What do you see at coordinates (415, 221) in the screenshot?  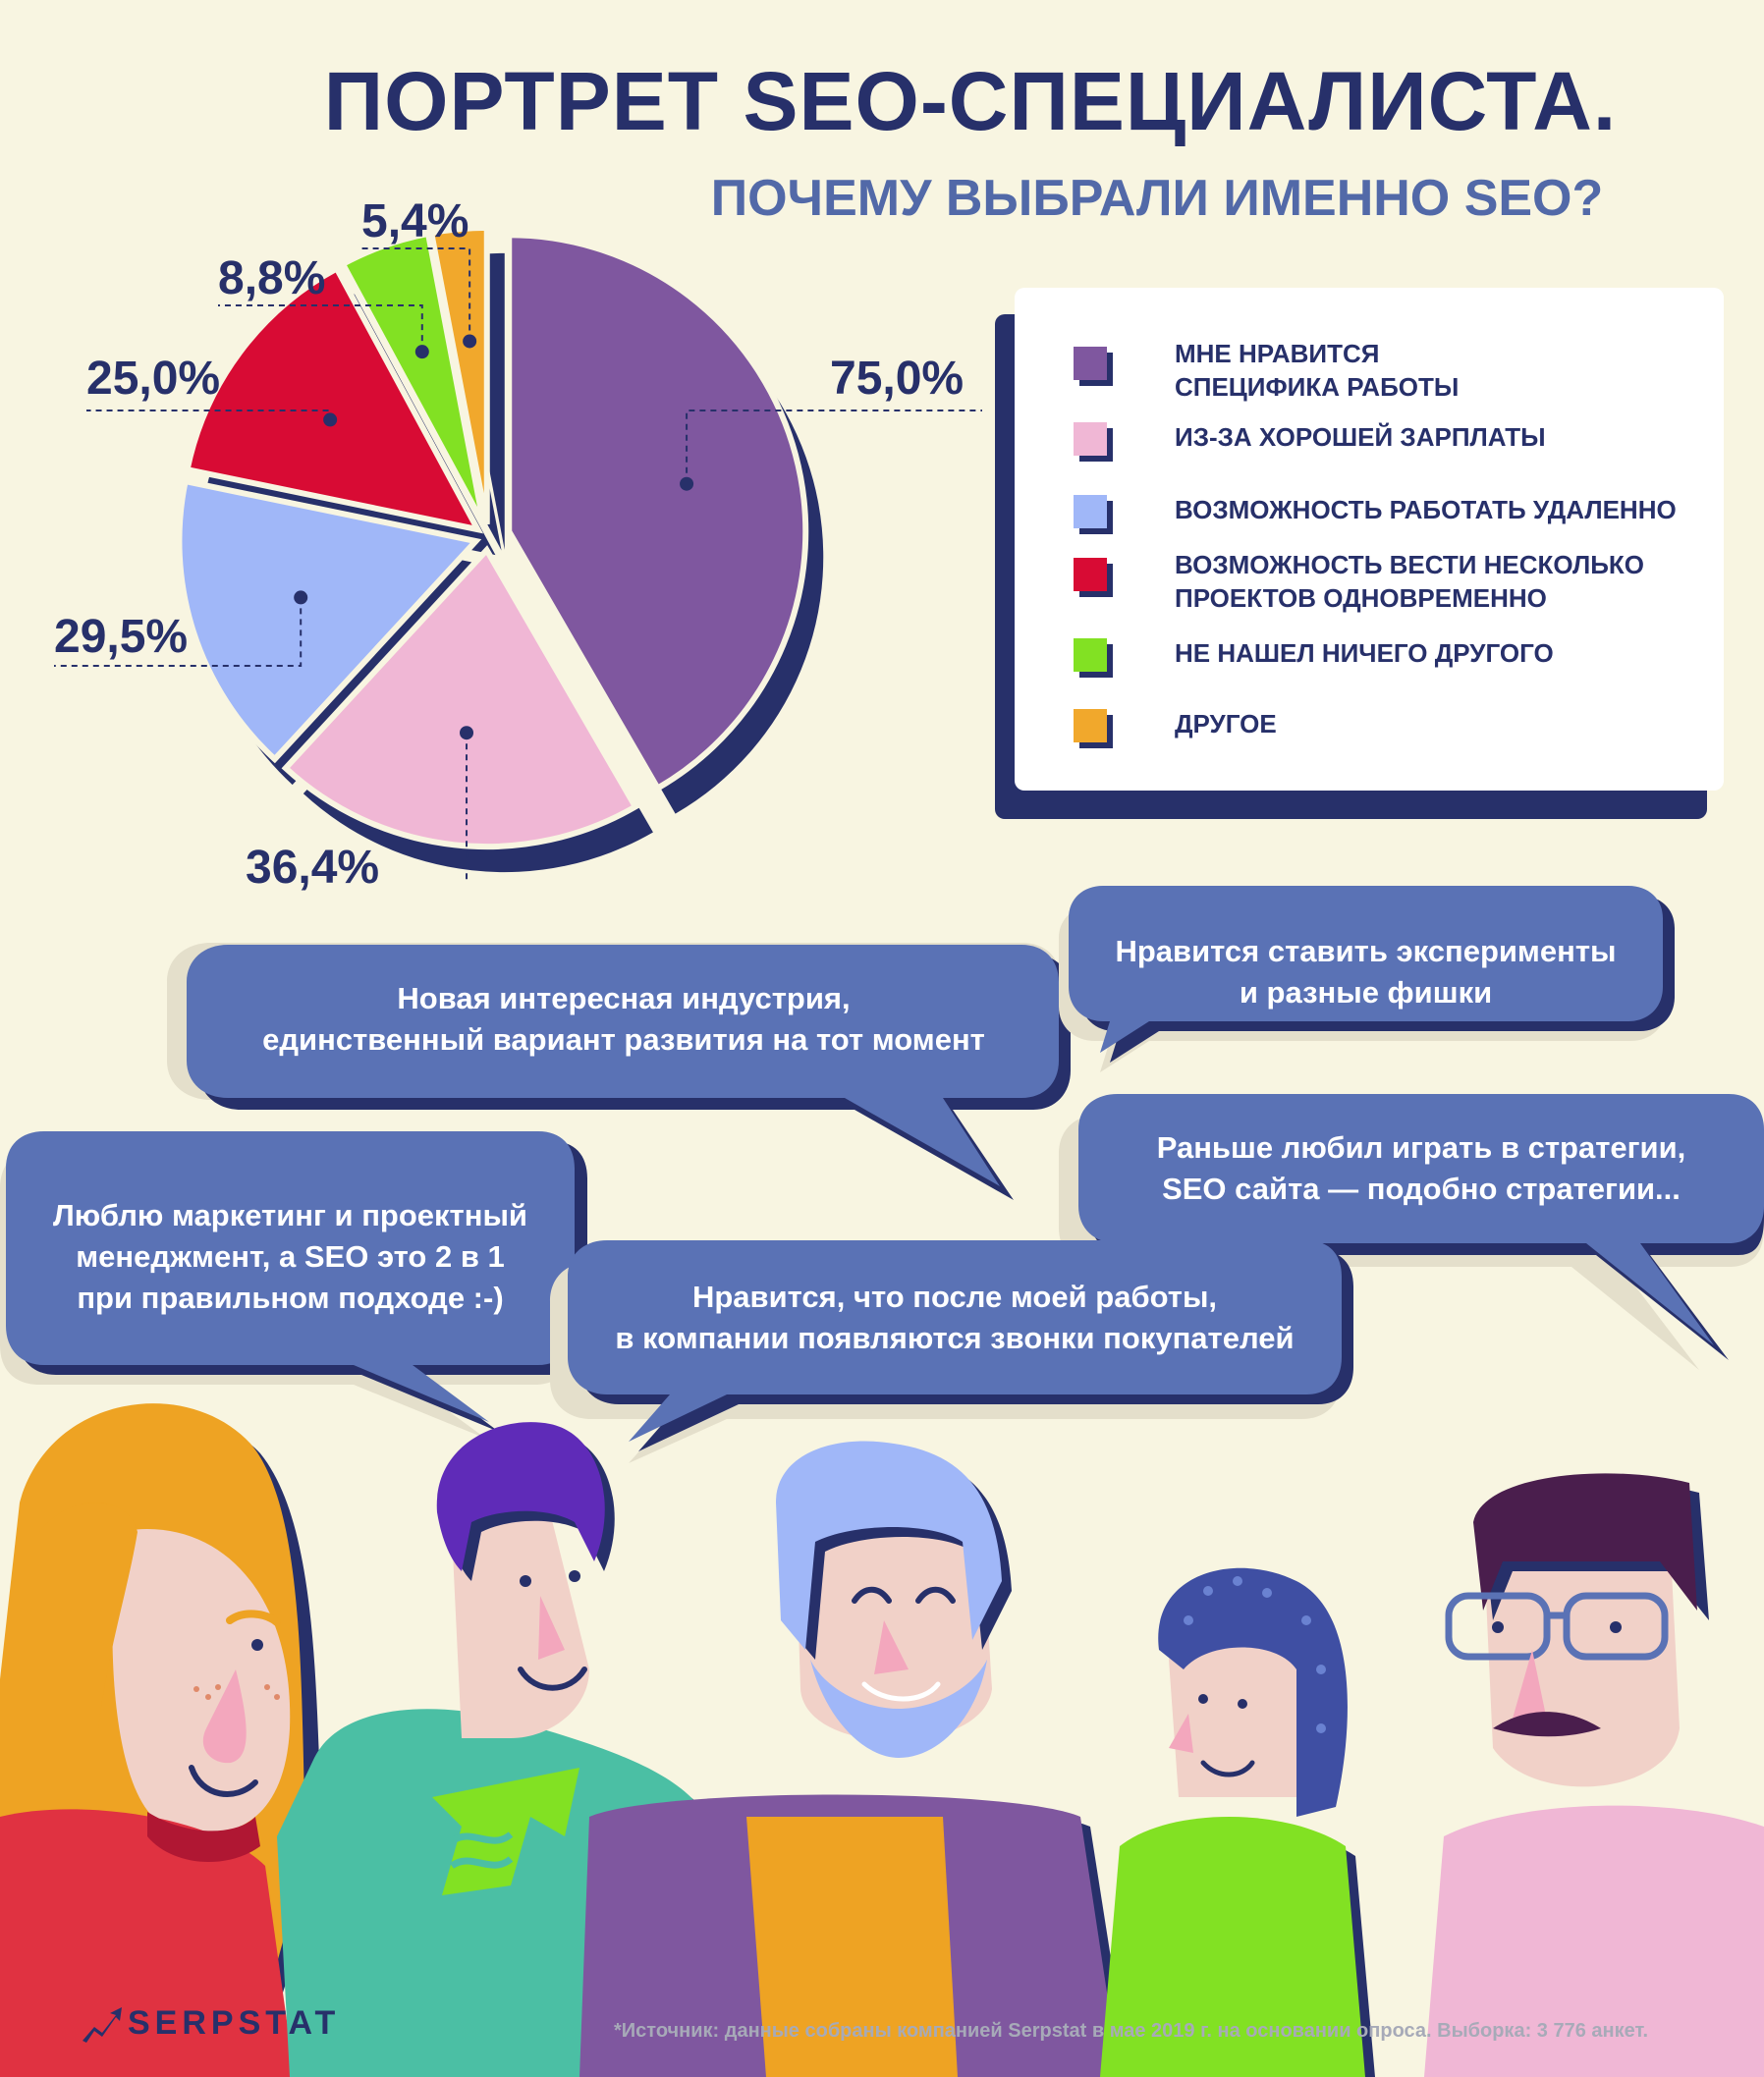 I see `pct-label-other: 5,4%` at bounding box center [415, 221].